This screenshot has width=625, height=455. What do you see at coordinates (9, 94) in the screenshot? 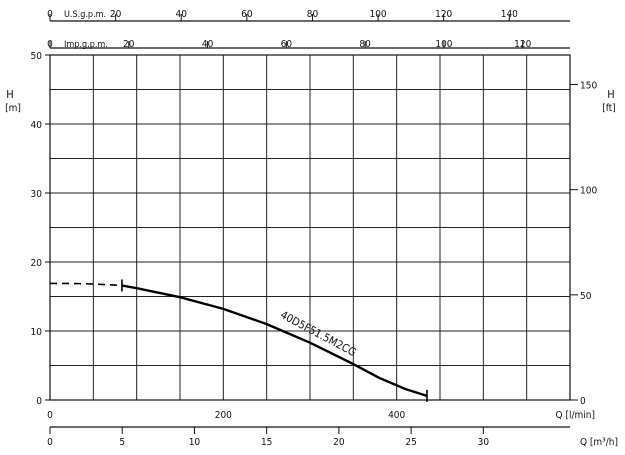
I see `h-m-axis-title: H` at bounding box center [9, 94].